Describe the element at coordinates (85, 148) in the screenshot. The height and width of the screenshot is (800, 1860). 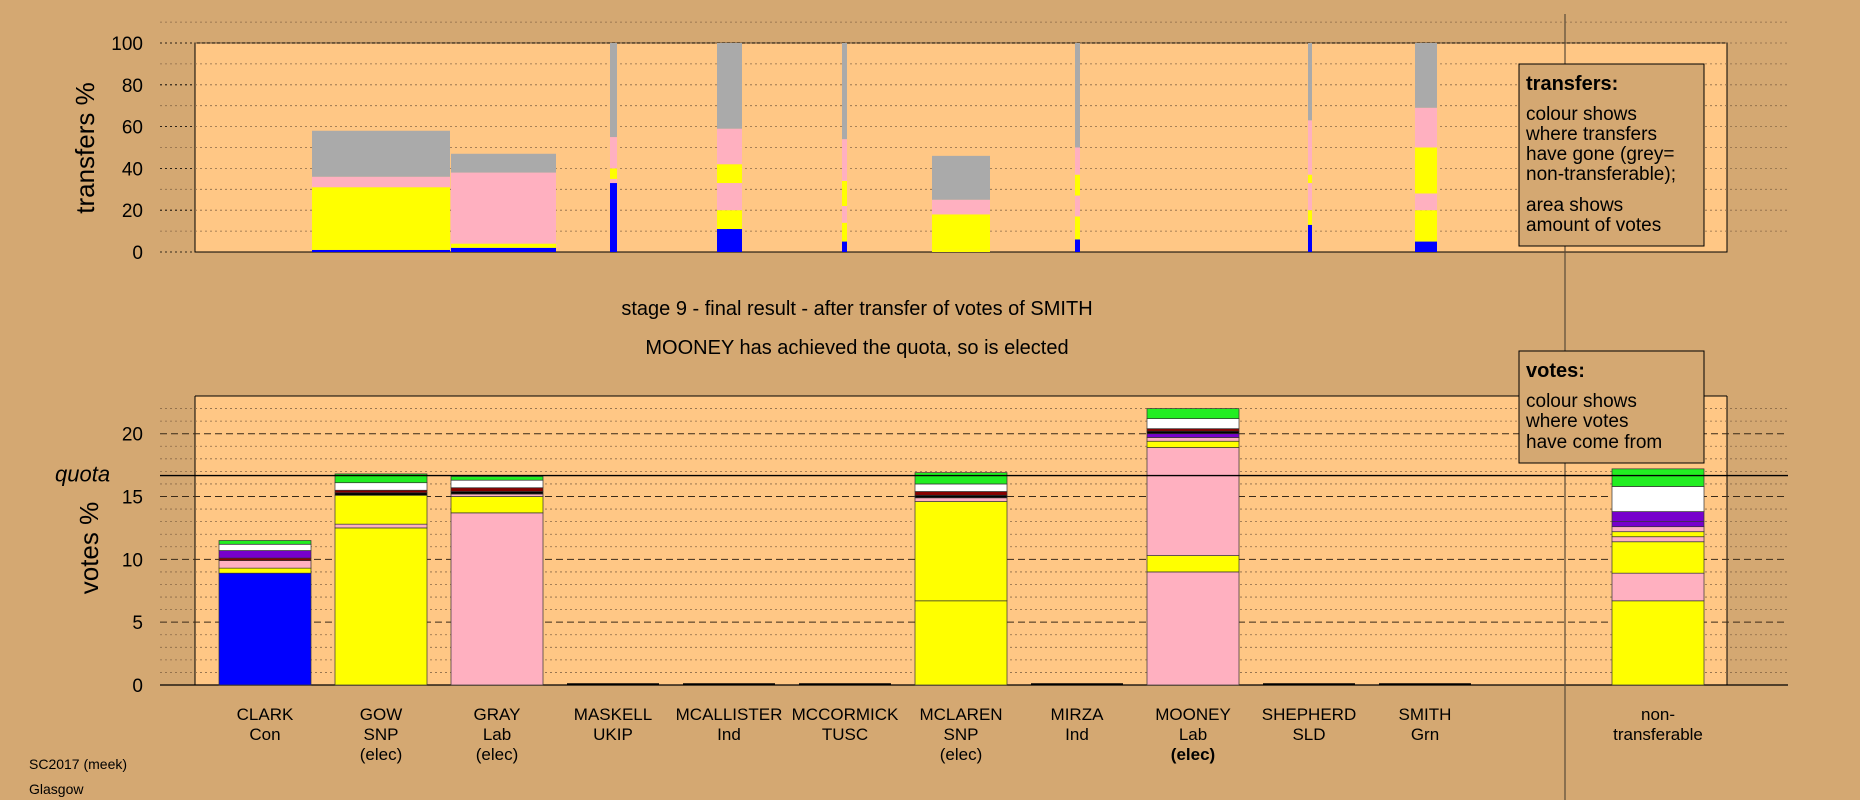
I see `transfers-axis-title: transfers %` at that location.